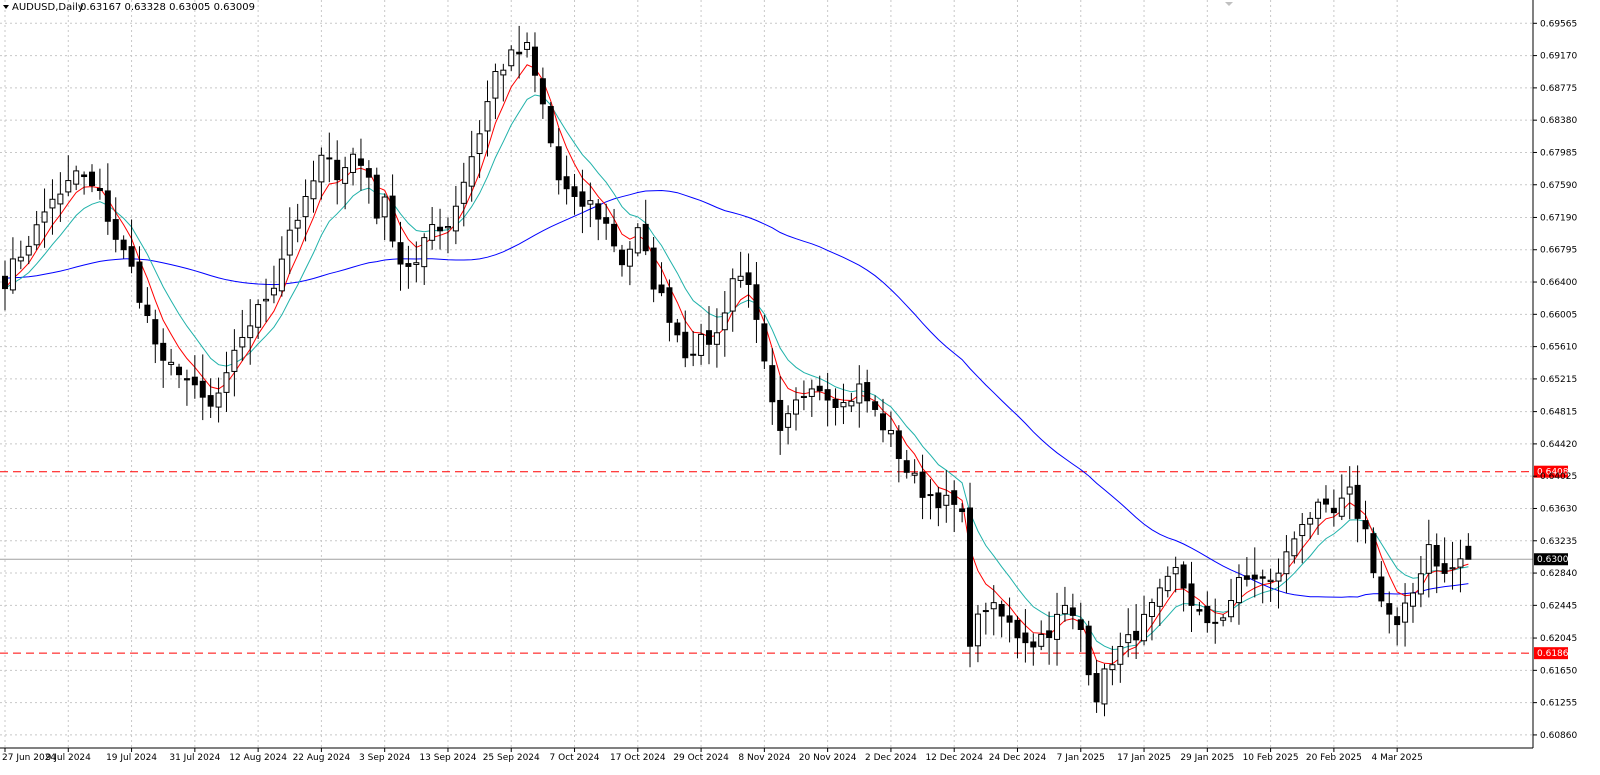 The width and height of the screenshot is (1600, 775). I want to click on time-tick-label: 7 Jan 2025, so click(1081, 758).